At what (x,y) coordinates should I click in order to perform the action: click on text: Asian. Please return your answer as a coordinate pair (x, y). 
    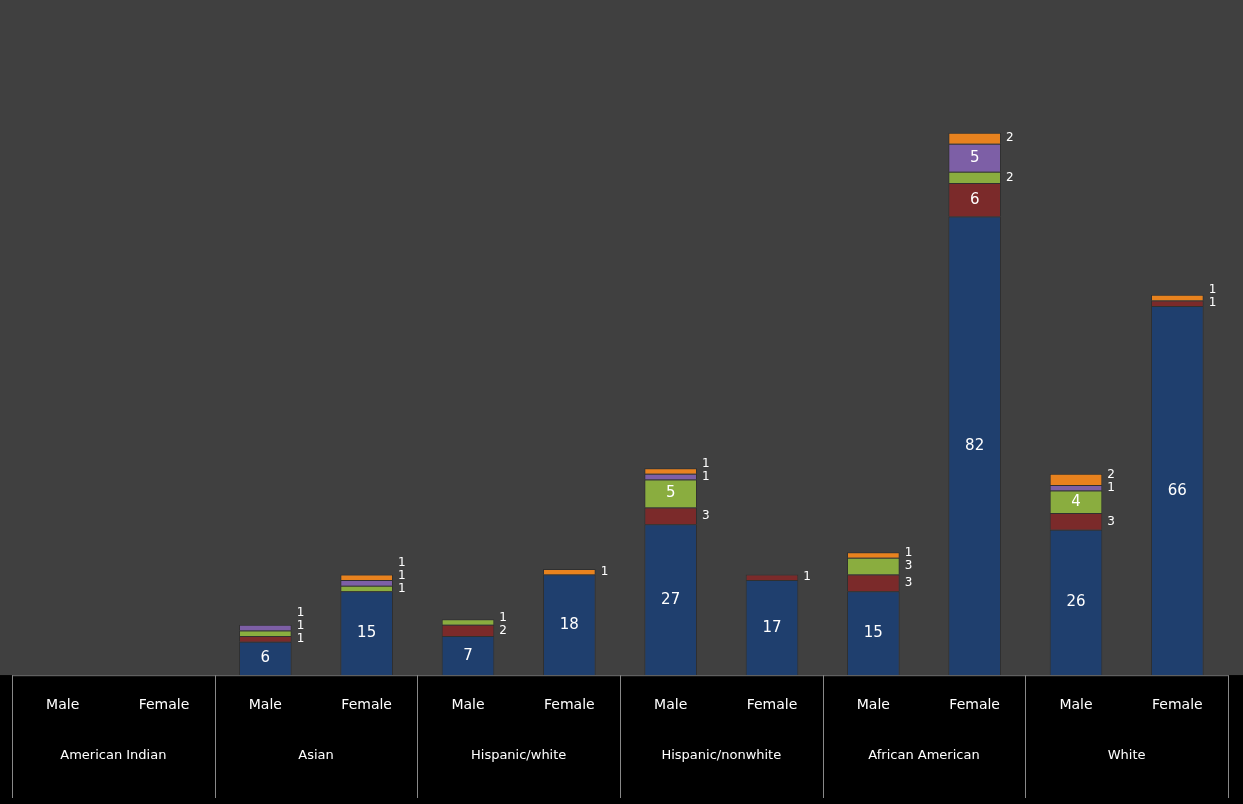
    Looking at the image, I should click on (316, 754).